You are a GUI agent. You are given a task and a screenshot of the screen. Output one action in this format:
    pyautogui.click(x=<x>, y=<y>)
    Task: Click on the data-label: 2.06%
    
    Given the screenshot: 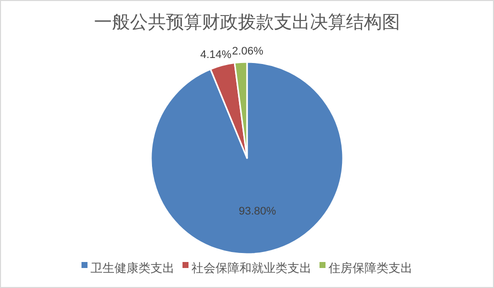 What is the action you would take?
    pyautogui.click(x=248, y=52)
    